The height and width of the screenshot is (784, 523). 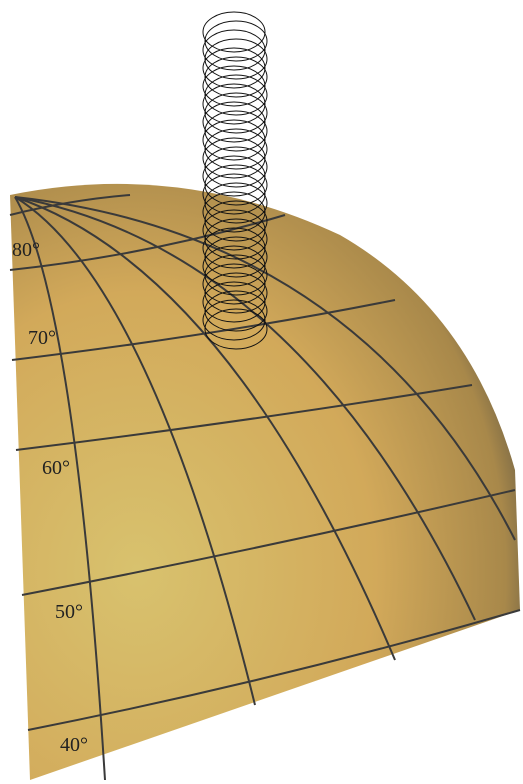 I want to click on coil, so click(x=235, y=180).